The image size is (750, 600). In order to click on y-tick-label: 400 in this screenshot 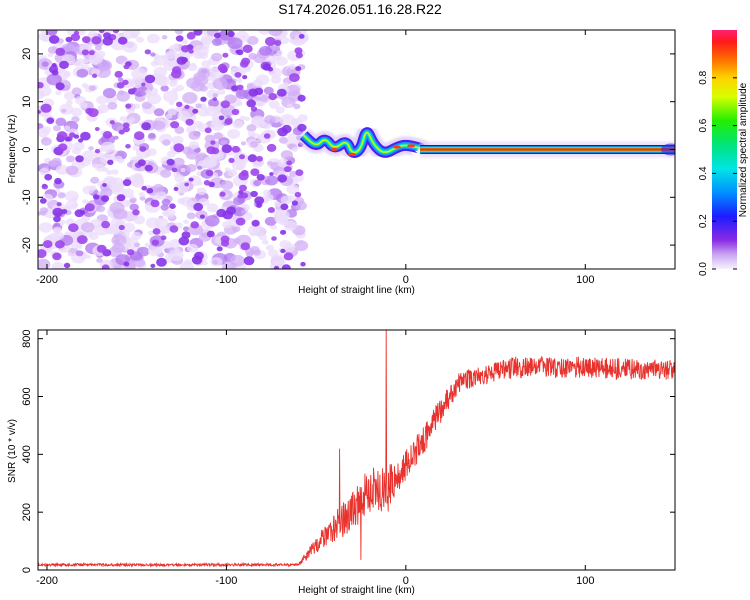, I will do `click(27, 454)`.